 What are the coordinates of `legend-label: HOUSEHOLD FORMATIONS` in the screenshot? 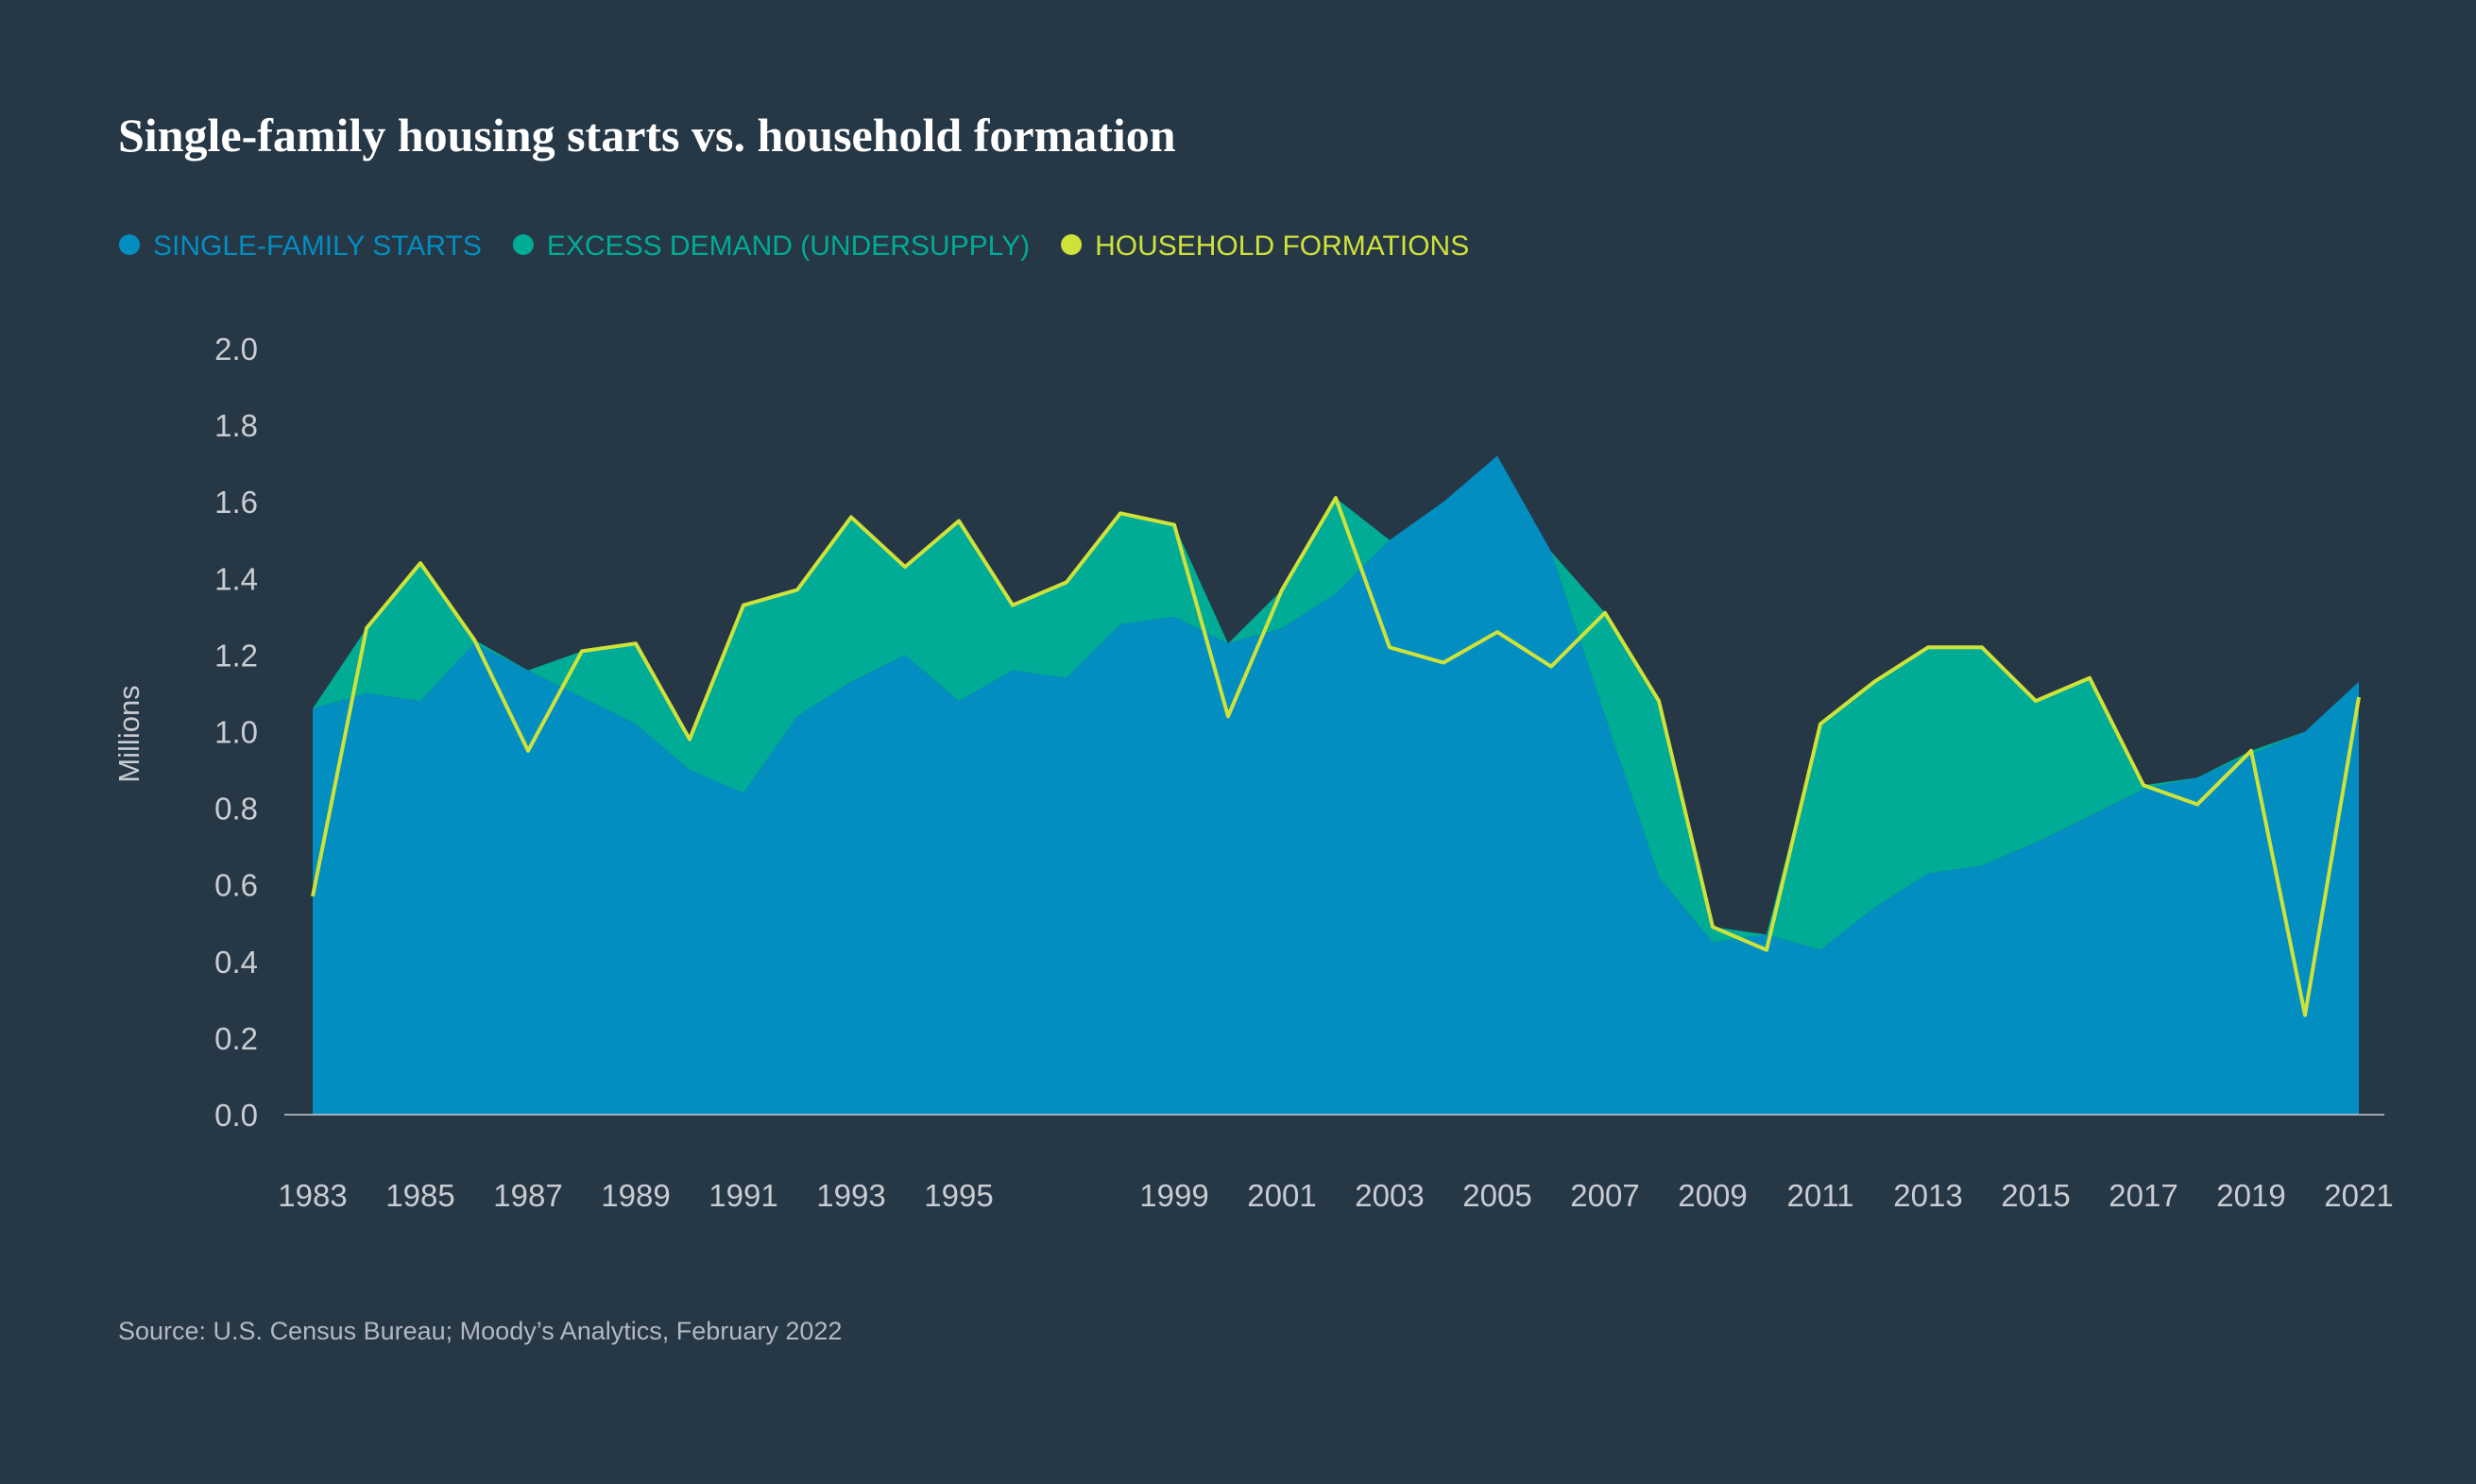 It's located at (1282, 246).